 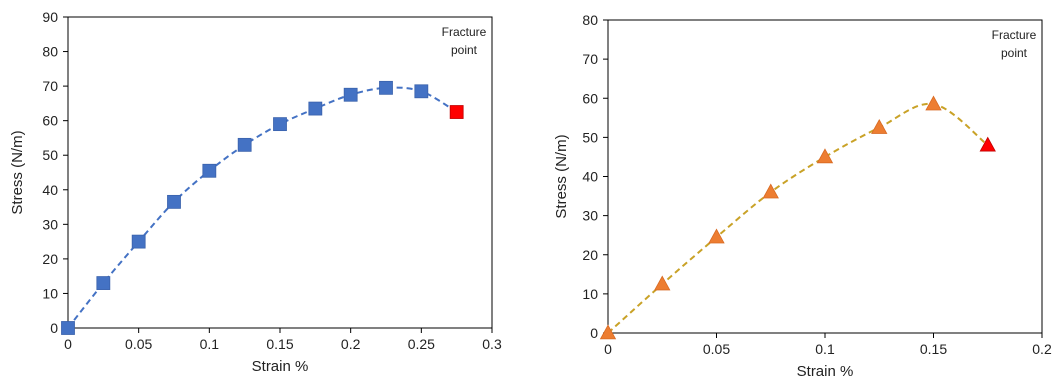 I want to click on y-tick-label: 90, so click(x=50, y=17).